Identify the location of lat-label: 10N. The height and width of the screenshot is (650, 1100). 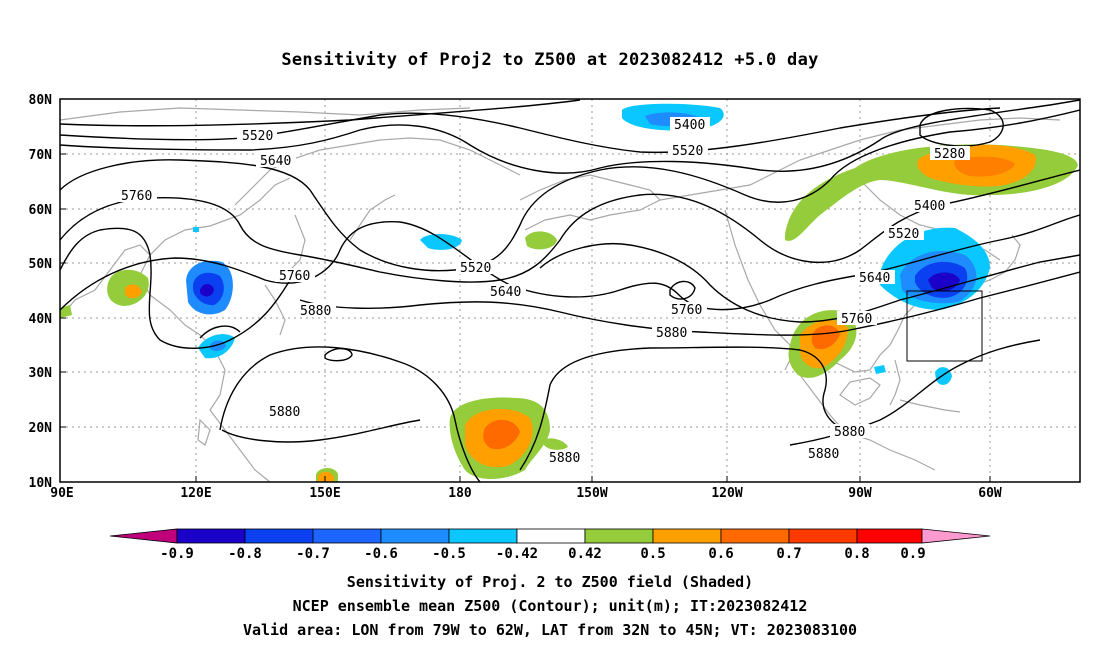
(41, 483).